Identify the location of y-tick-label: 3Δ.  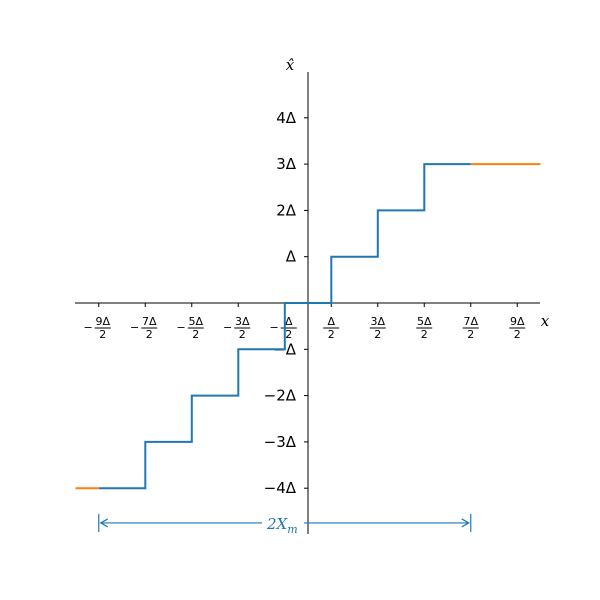
(286, 164).